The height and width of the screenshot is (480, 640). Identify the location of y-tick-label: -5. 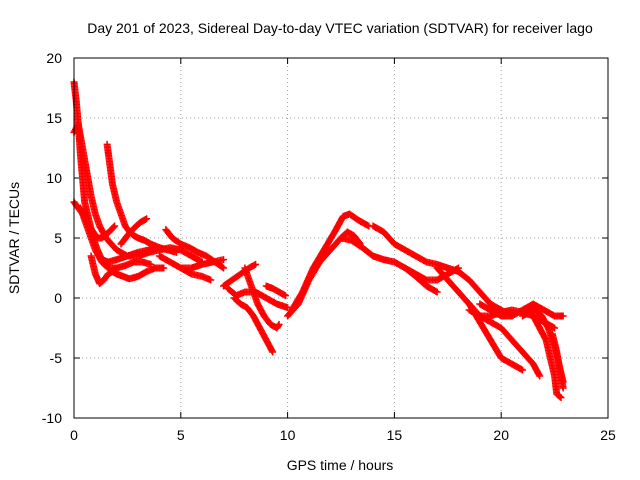
(56, 358).